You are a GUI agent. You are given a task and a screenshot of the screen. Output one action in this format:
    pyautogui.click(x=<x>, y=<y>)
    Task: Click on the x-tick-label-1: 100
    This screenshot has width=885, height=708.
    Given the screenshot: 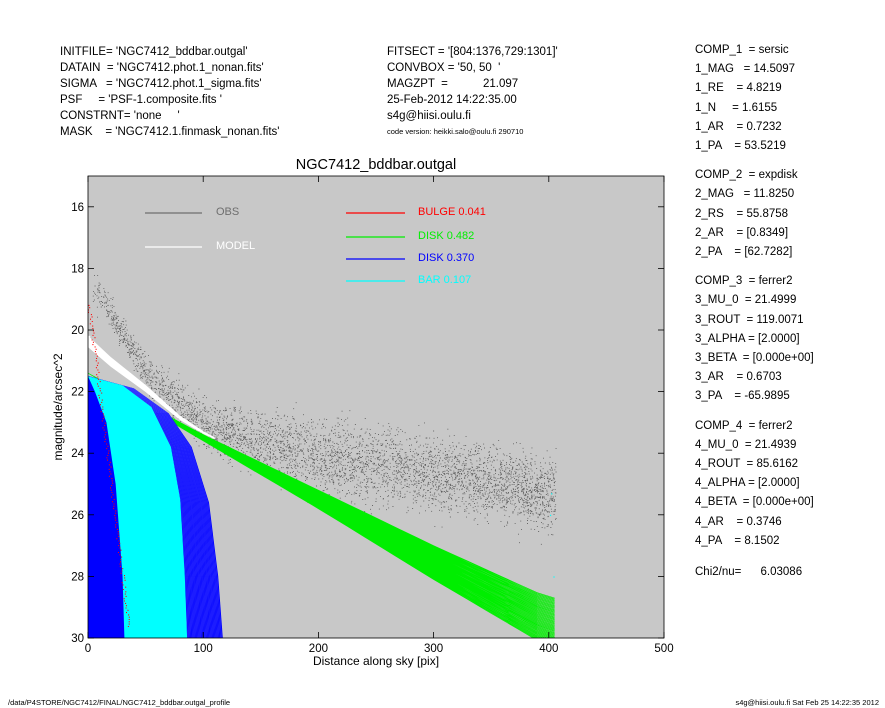 What is the action you would take?
    pyautogui.click(x=203, y=649)
    